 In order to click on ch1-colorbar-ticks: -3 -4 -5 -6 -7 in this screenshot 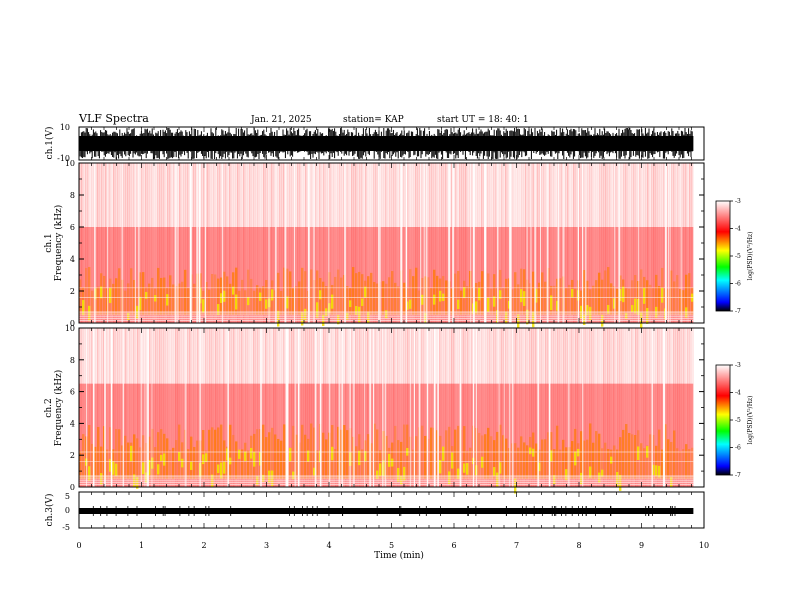, I will do `click(735, 256)`.